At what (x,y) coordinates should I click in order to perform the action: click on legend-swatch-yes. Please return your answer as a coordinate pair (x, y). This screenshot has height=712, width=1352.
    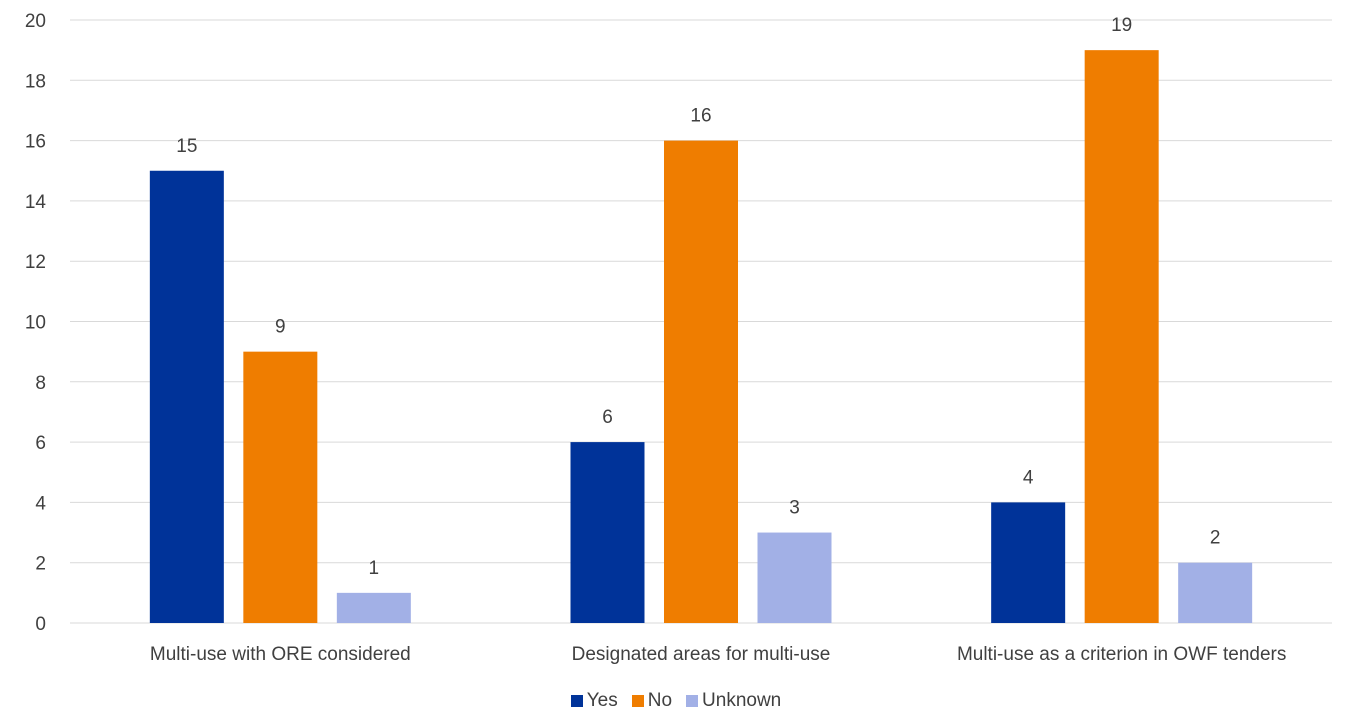
    Looking at the image, I should click on (576, 701).